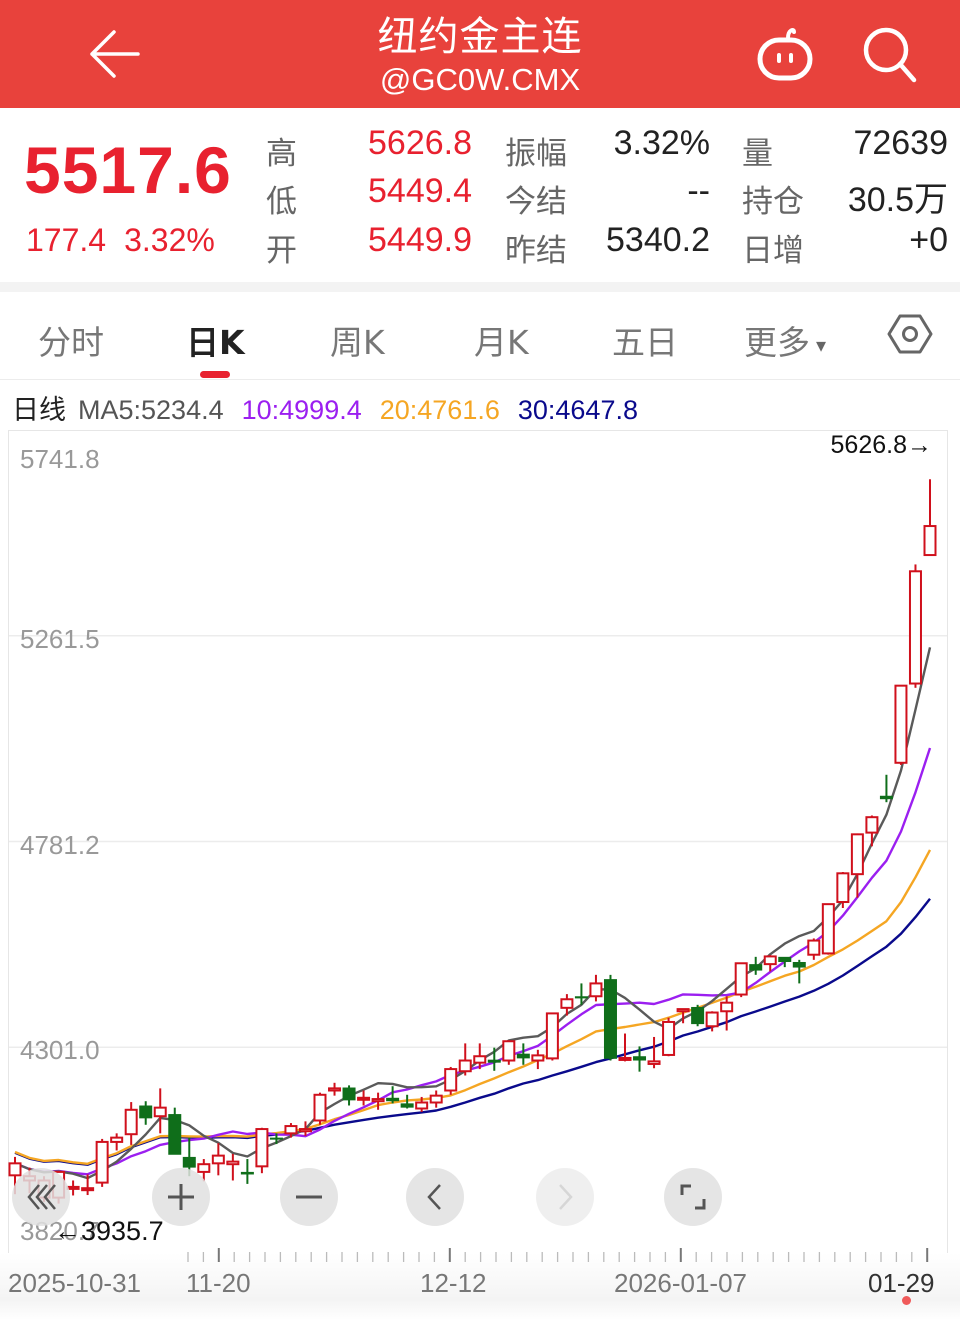 The height and width of the screenshot is (1320, 960). I want to click on chevron-left-icon, so click(434, 1197).